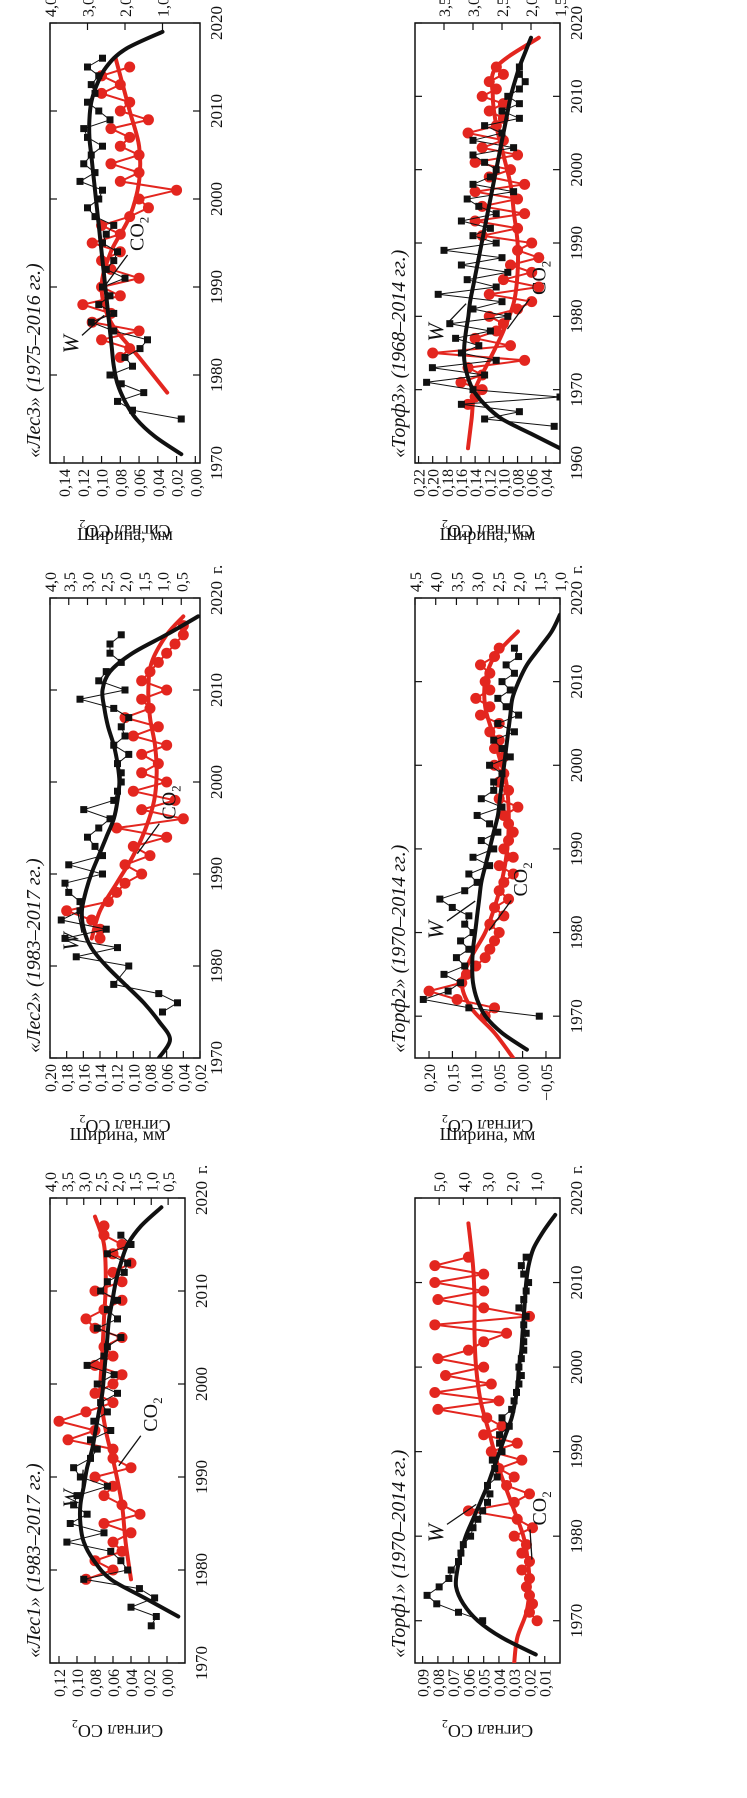  I want to click on width-series-line, so click(478, 1439).